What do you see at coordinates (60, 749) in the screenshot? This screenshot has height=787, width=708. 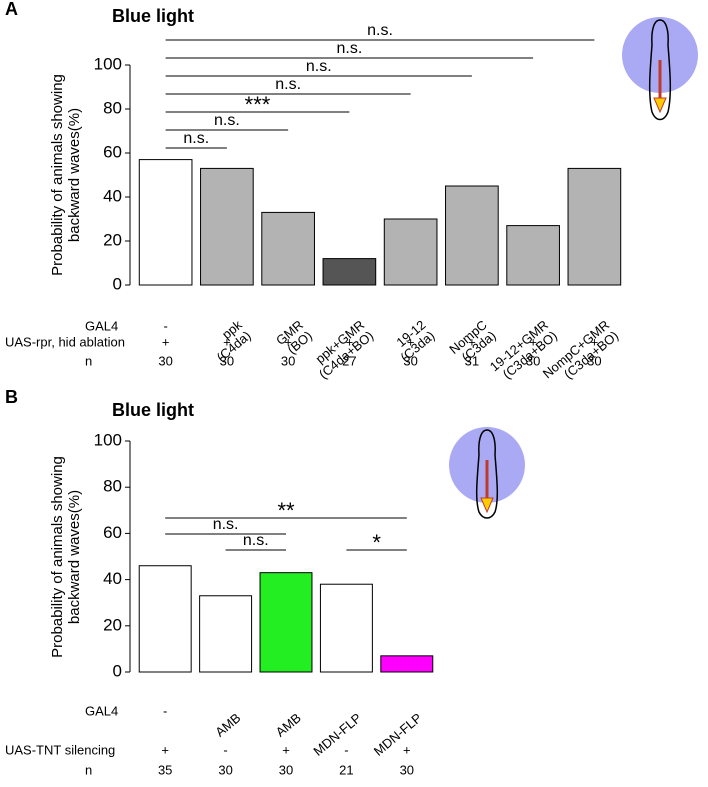 I see `row-label: UAS-TNT silencing` at bounding box center [60, 749].